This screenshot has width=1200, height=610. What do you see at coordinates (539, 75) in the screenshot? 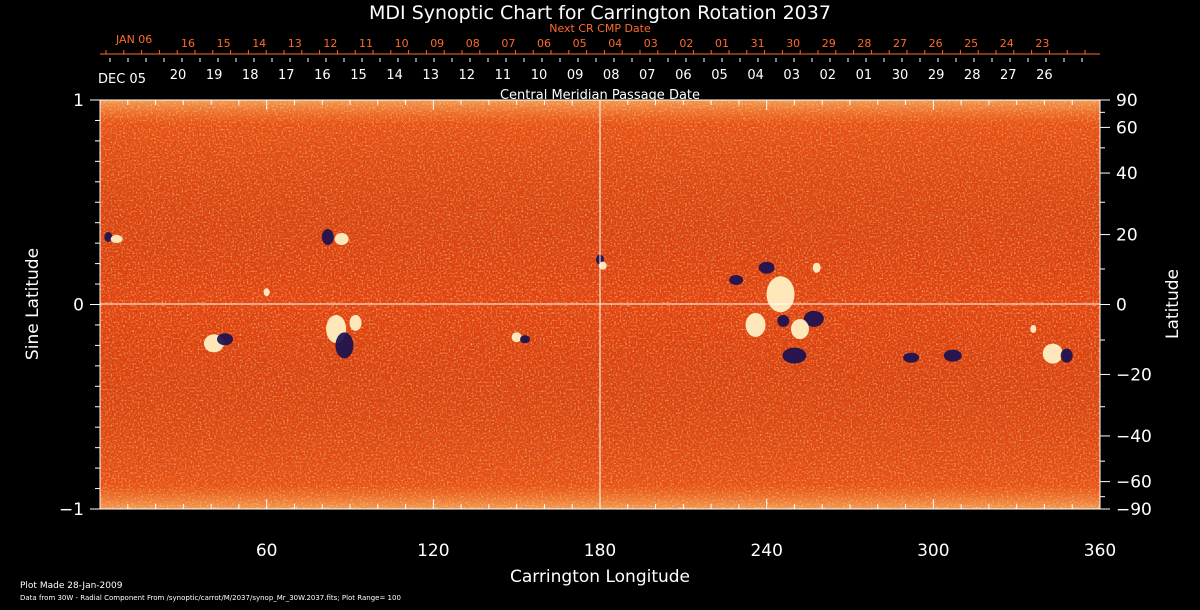
I see `cmp-date-label: 10` at bounding box center [539, 75].